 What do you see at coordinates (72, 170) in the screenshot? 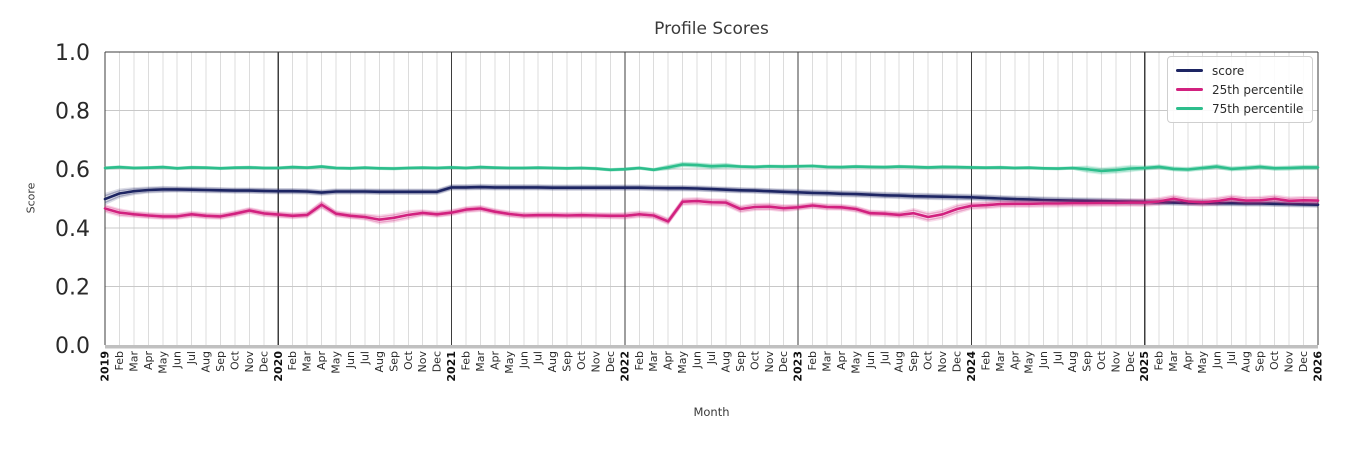
I see `y-tick-label: 0.6` at bounding box center [72, 170].